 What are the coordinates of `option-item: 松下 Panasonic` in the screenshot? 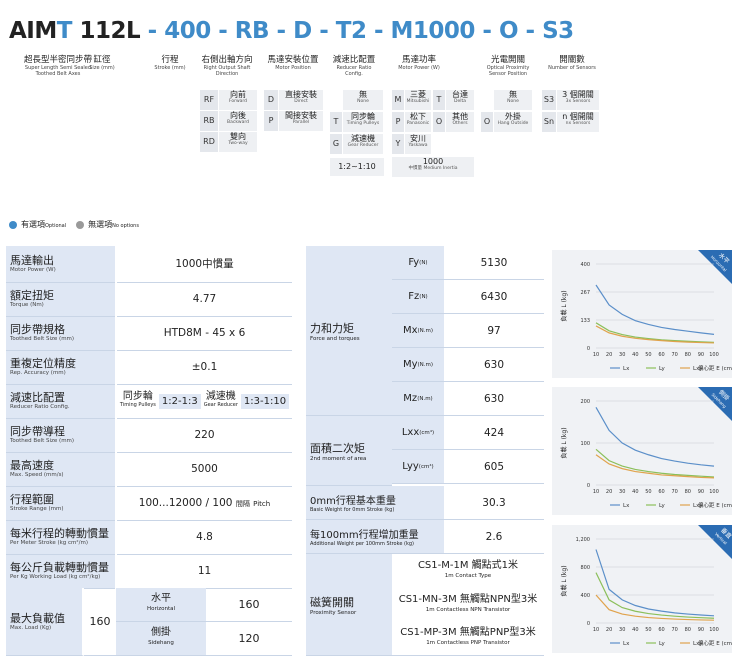 It's located at (418, 122).